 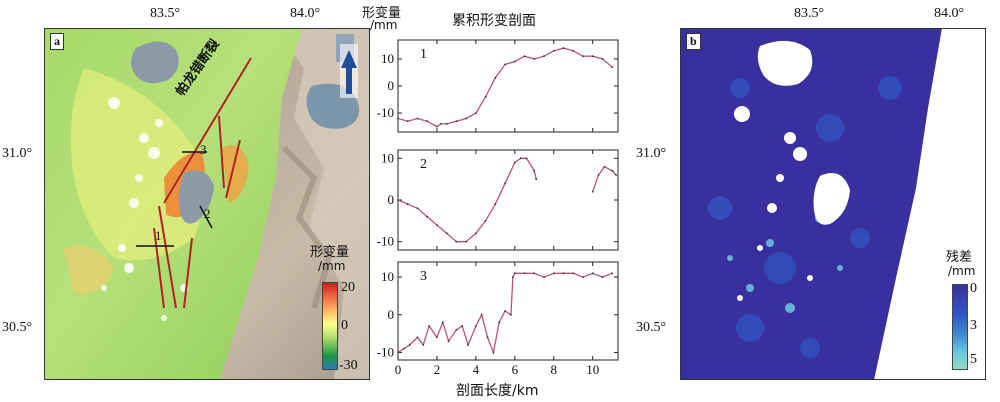 What do you see at coordinates (307, 227) in the screenshot?
I see `terrain-ridge` at bounding box center [307, 227].